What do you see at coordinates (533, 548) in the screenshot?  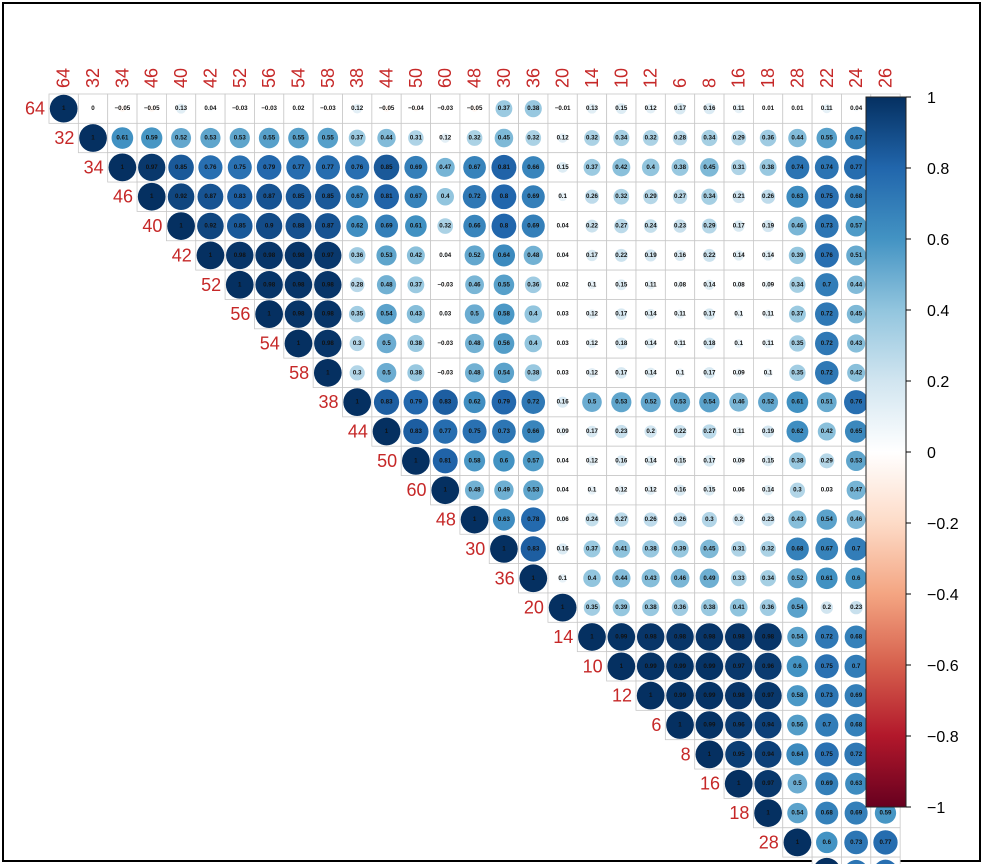 I see `cell-value-30-36: 0.83` at bounding box center [533, 548].